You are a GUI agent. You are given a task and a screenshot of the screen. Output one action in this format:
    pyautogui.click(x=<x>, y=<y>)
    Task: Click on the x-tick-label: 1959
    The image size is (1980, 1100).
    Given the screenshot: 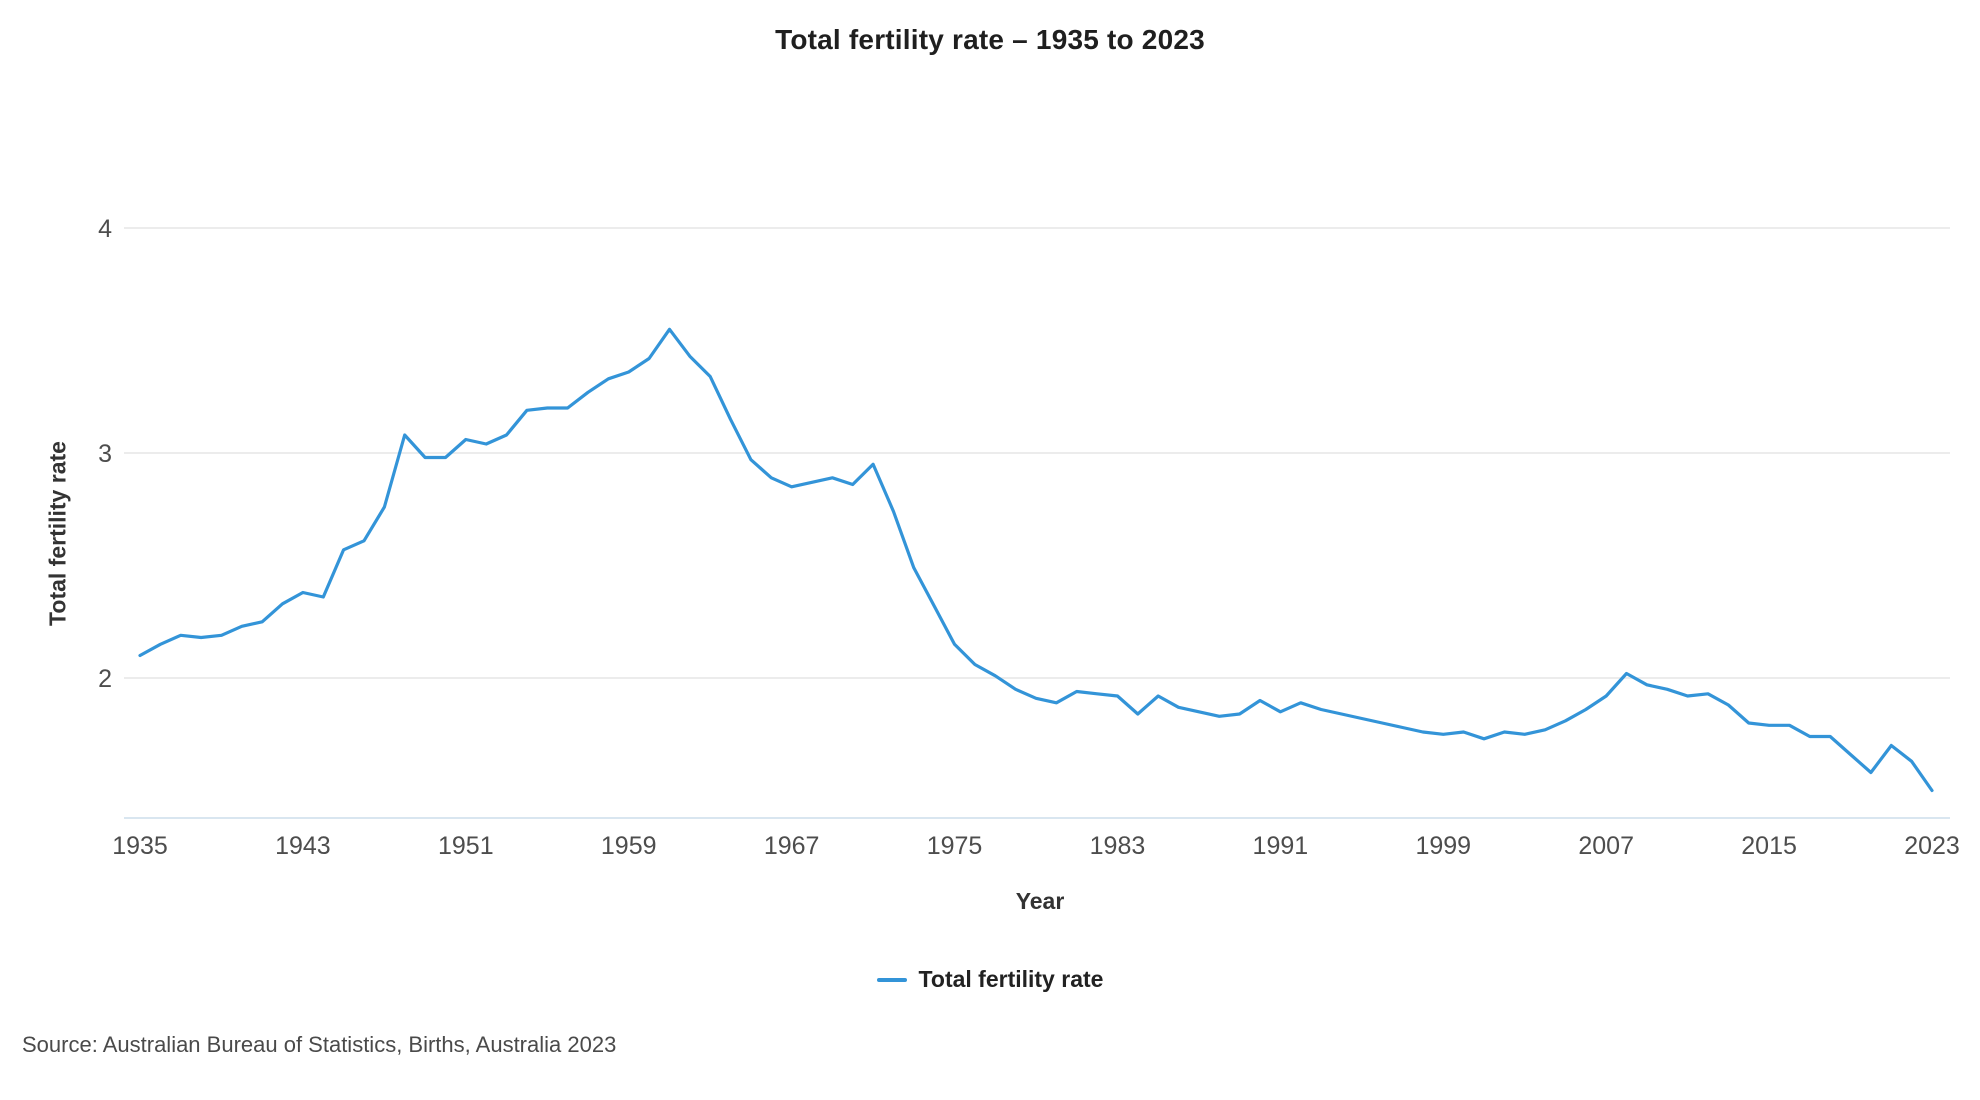 What is the action you would take?
    pyautogui.click(x=629, y=846)
    